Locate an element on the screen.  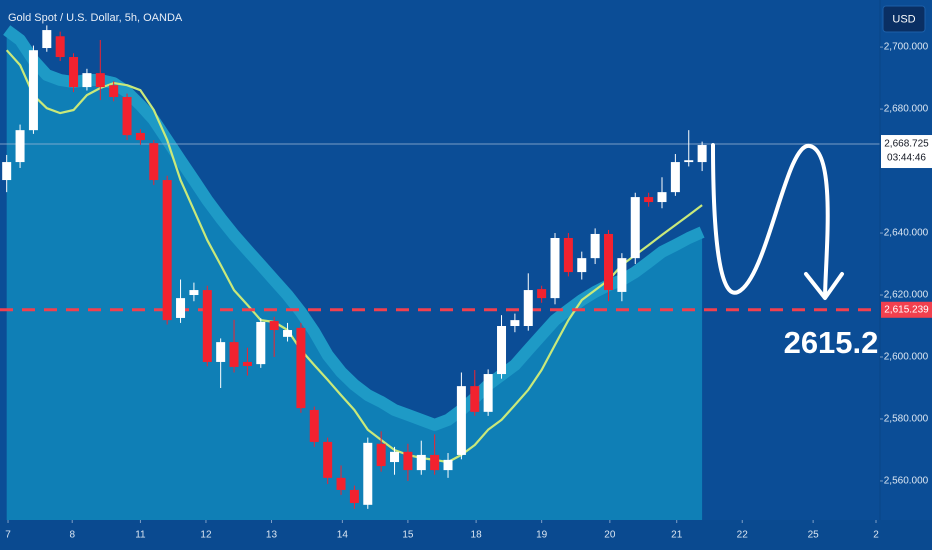
x-tick-label: 18 is located at coordinates (477, 535).